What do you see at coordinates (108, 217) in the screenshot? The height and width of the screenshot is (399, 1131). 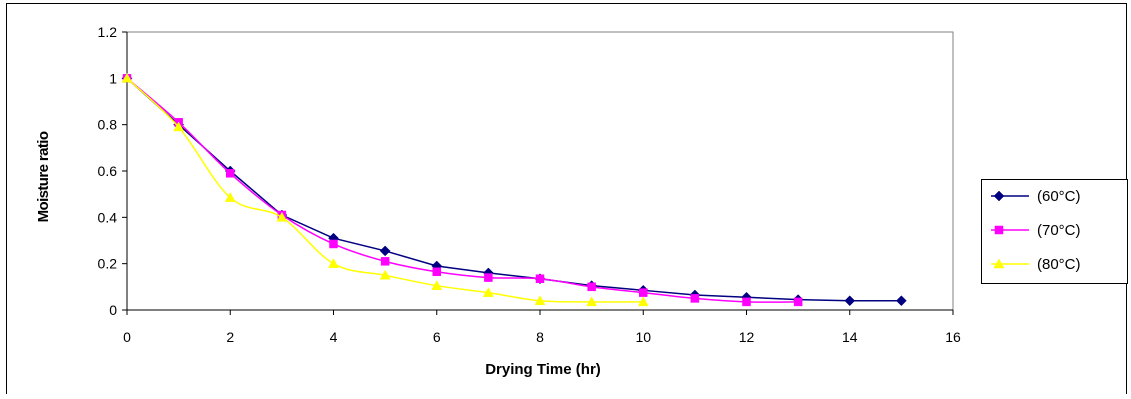 I see `y-tick-label: 0.4` at bounding box center [108, 217].